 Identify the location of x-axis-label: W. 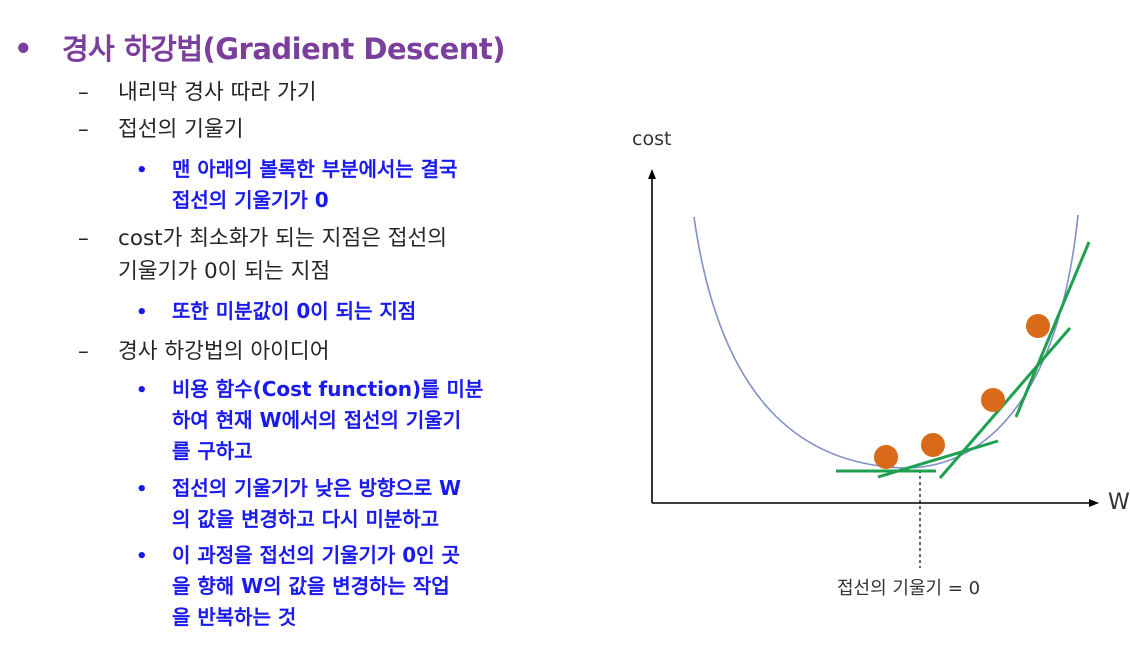
(1119, 502).